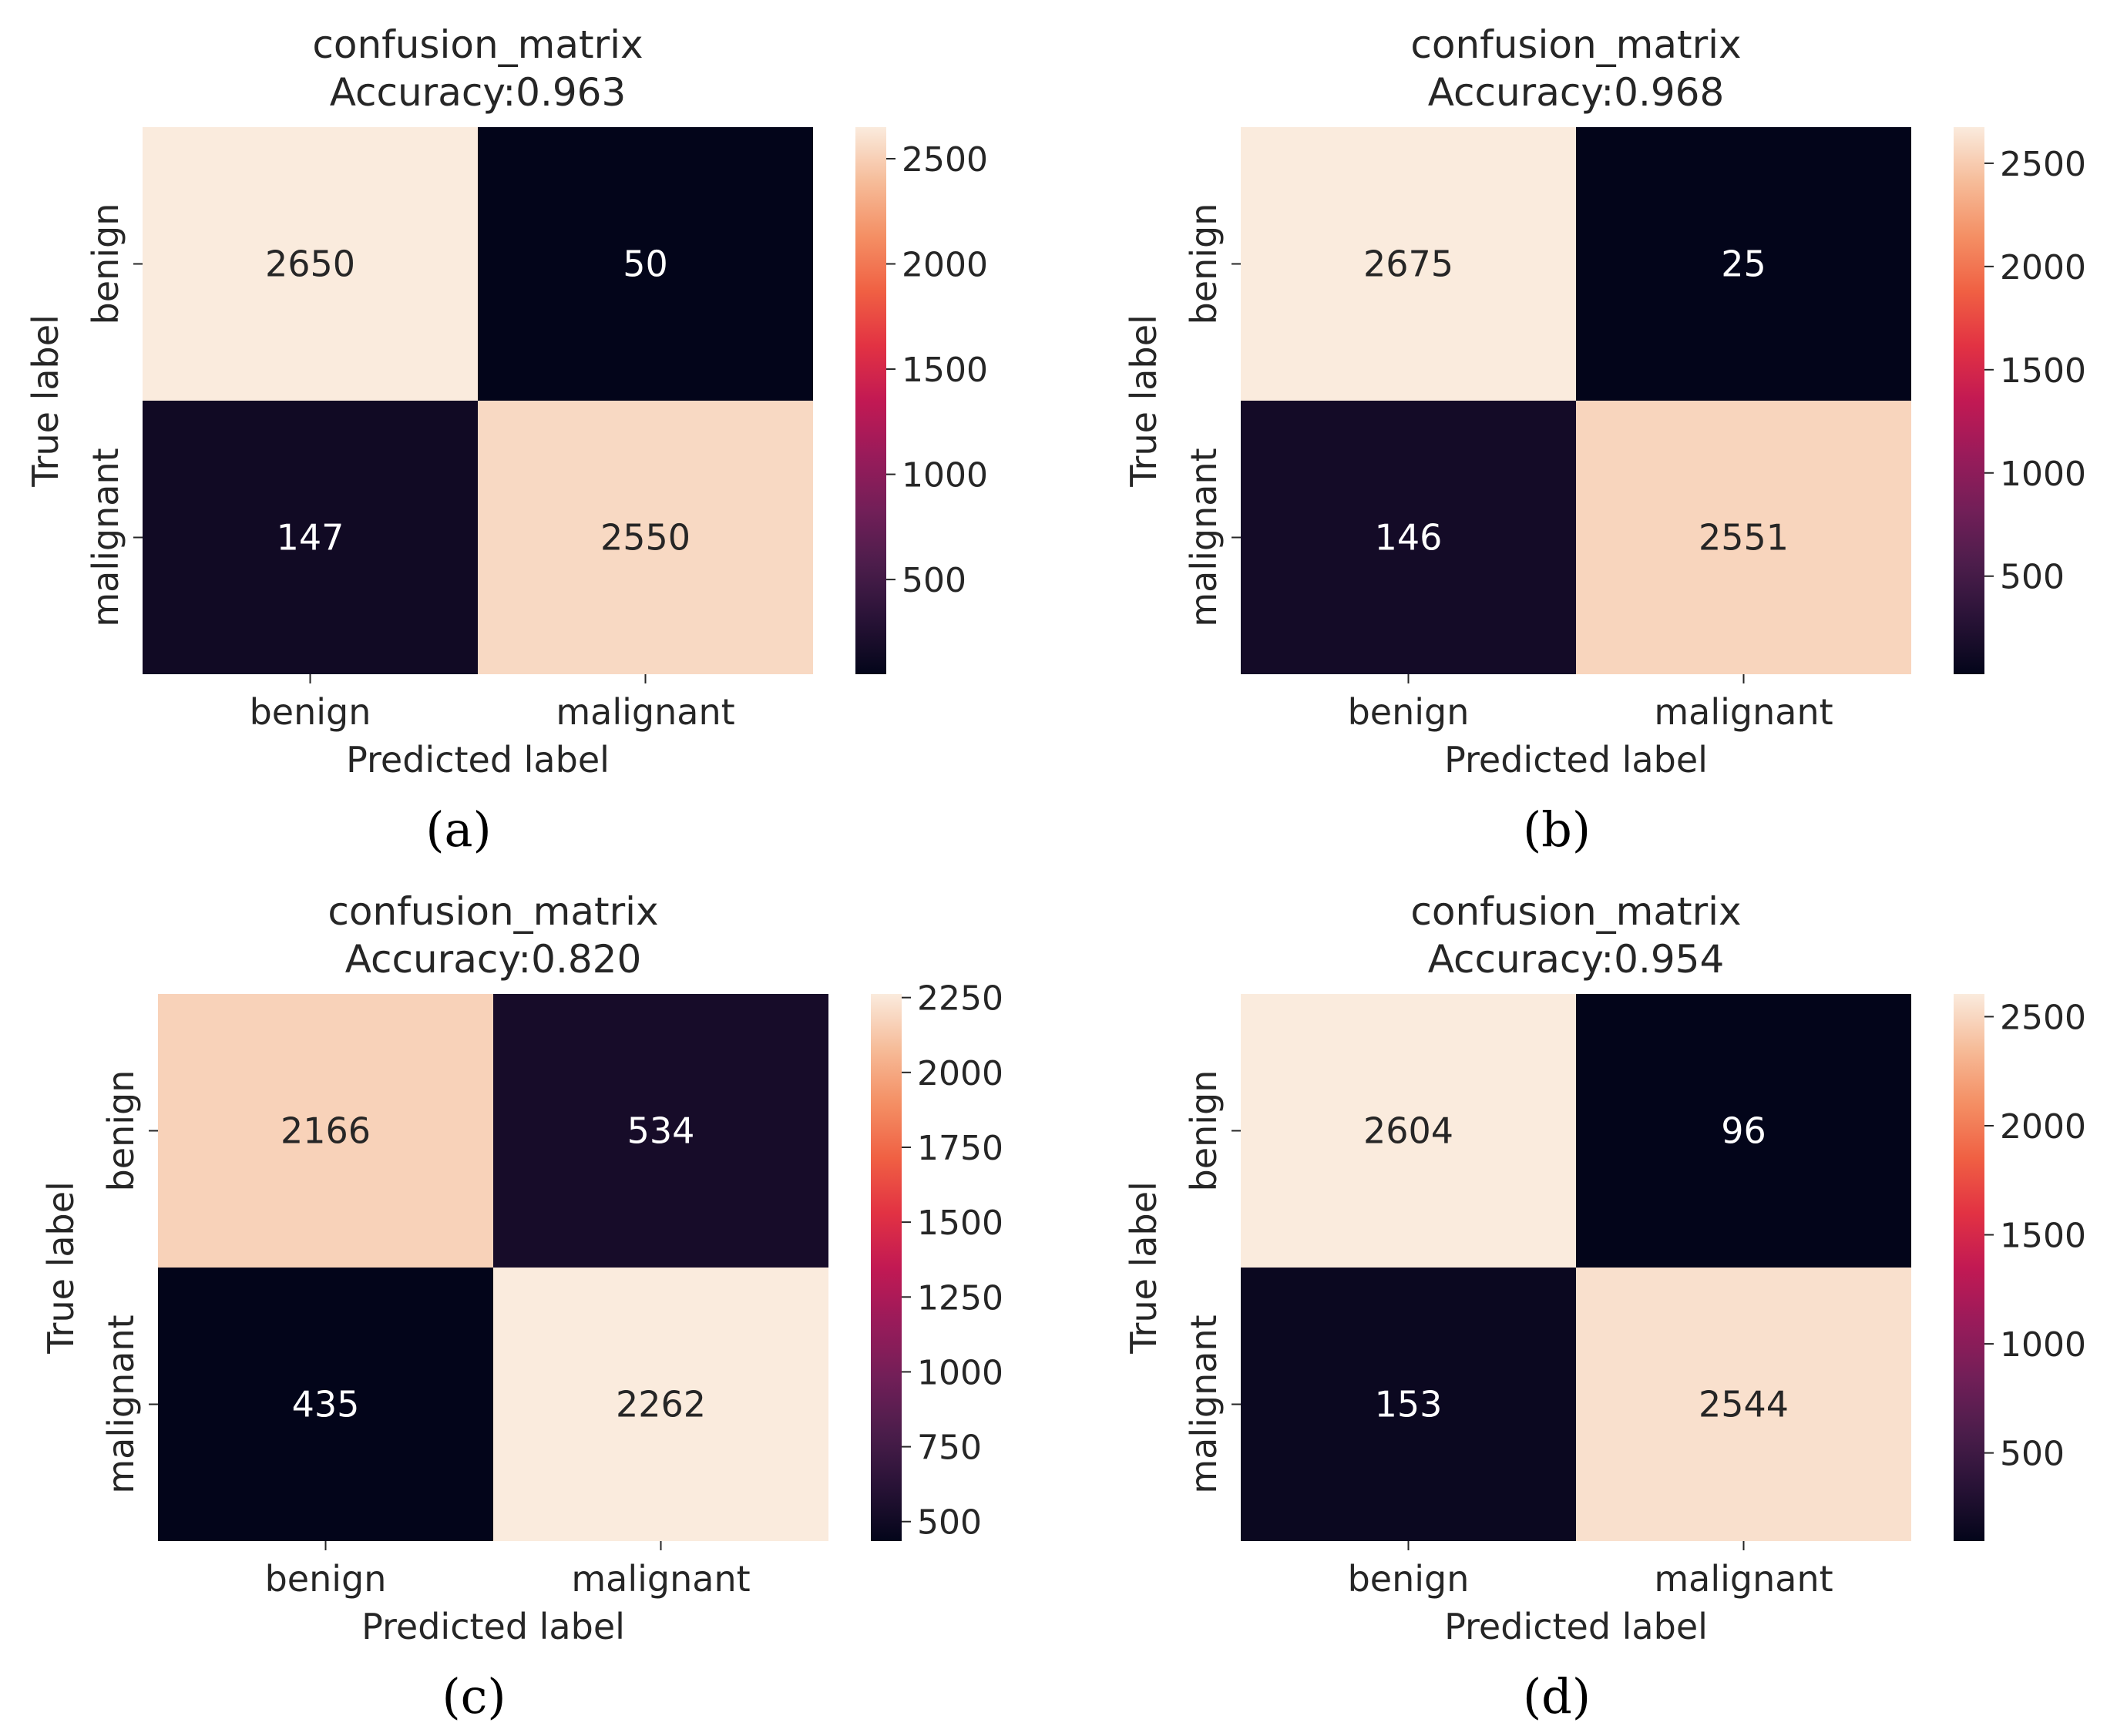 This screenshot has width=2117, height=1736. What do you see at coordinates (478, 92) in the screenshot?
I see `chart-accuracy-subtitle: Accuracy:0.963` at bounding box center [478, 92].